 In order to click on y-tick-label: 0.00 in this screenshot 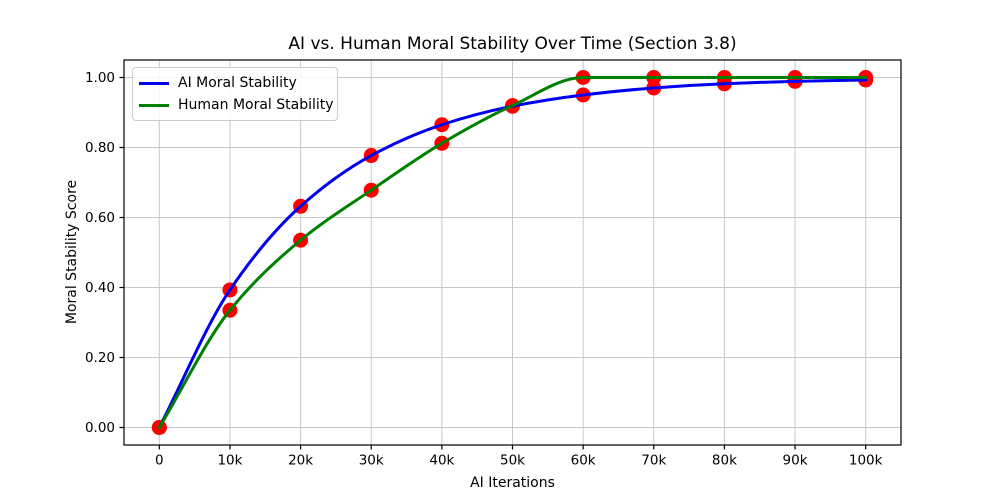, I will do `click(100, 428)`.